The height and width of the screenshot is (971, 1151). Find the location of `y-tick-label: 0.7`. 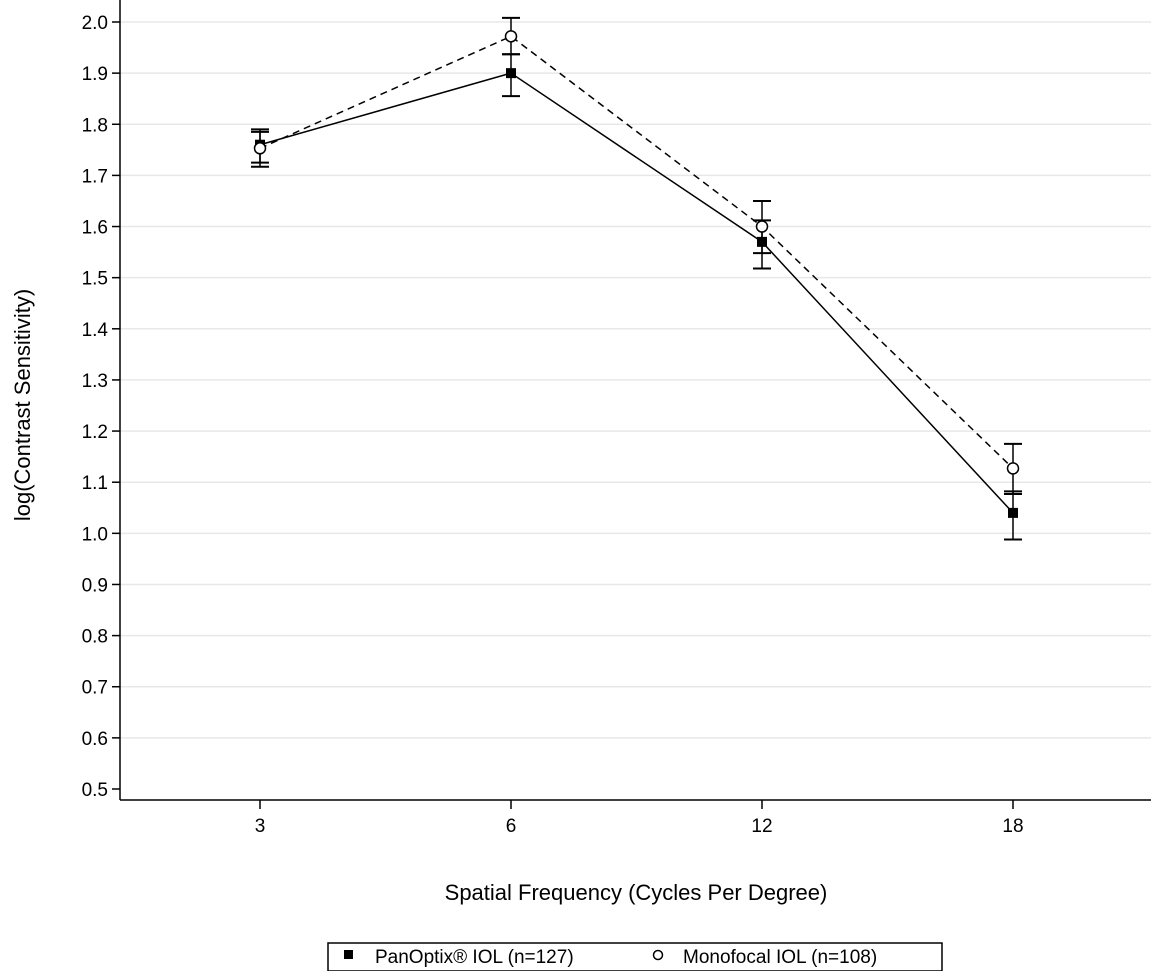

y-tick-label: 0.7 is located at coordinates (95, 688).